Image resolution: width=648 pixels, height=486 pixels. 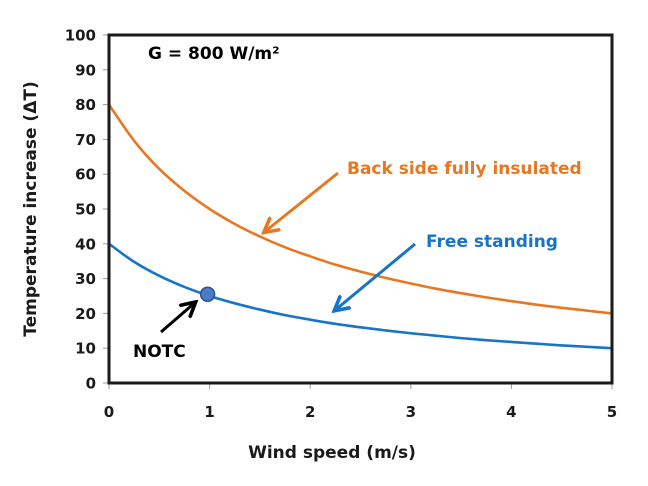 I want to click on y-tick-label: 40, so click(x=85, y=244).